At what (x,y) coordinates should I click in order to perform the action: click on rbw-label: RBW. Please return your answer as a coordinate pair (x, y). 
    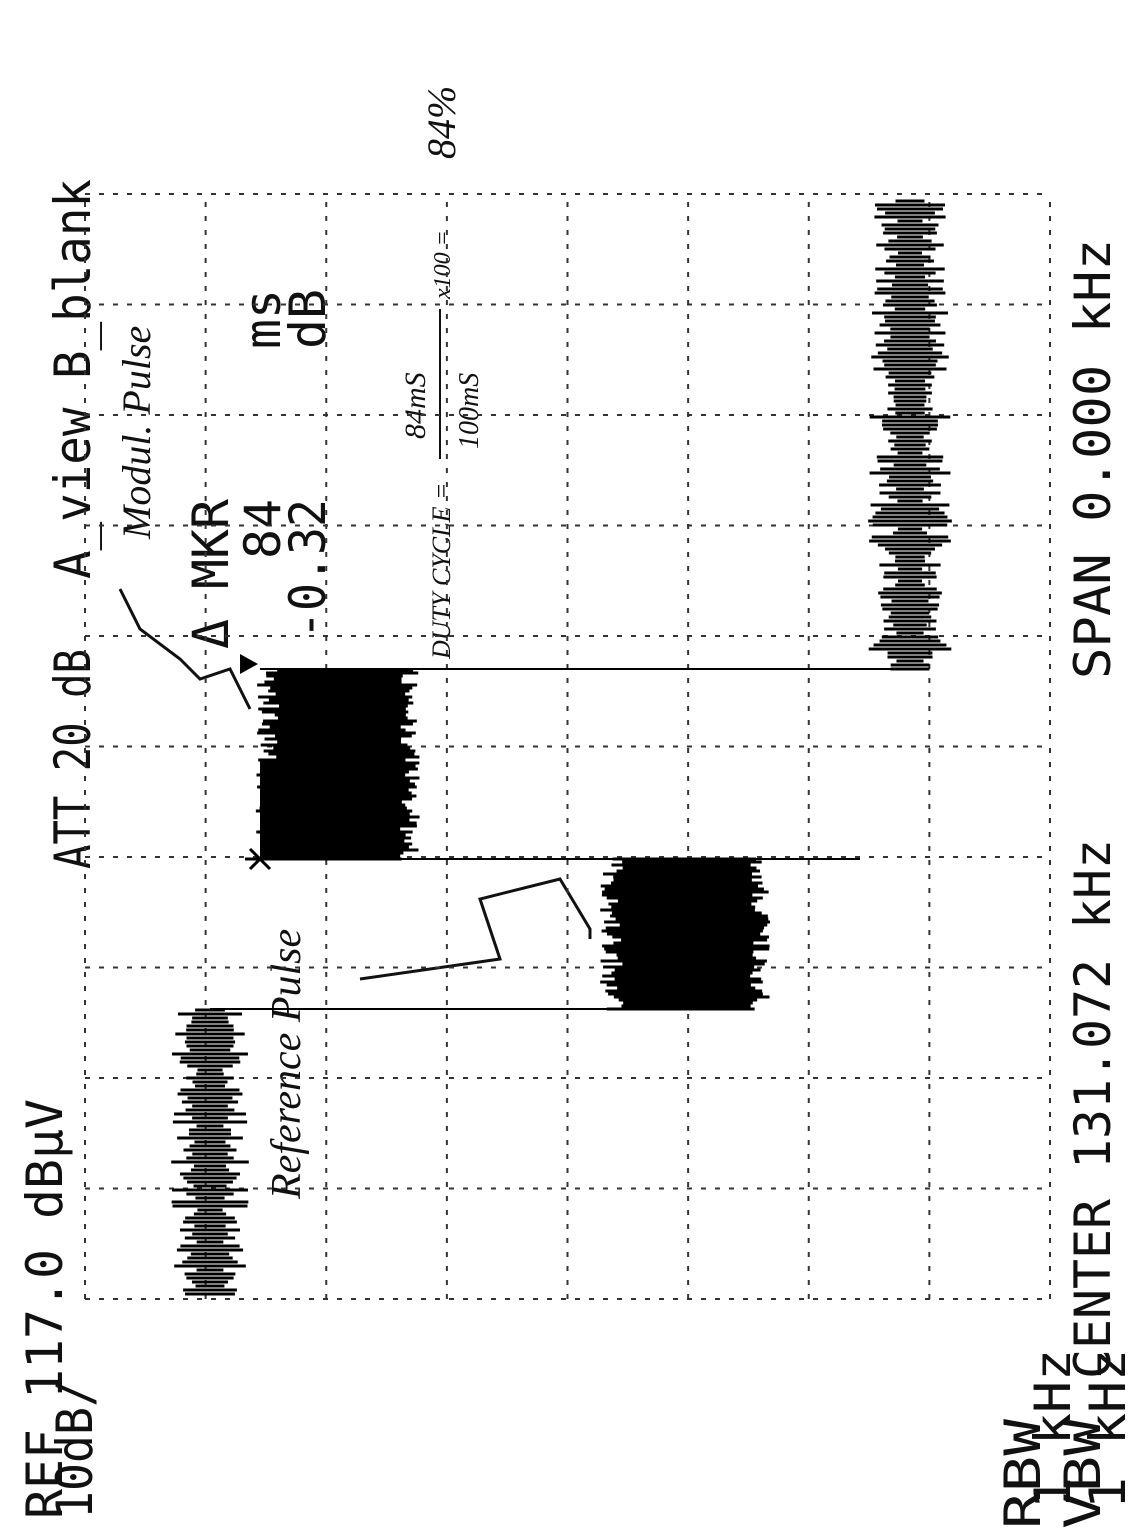
    Looking at the image, I should click on (1023, 1473).